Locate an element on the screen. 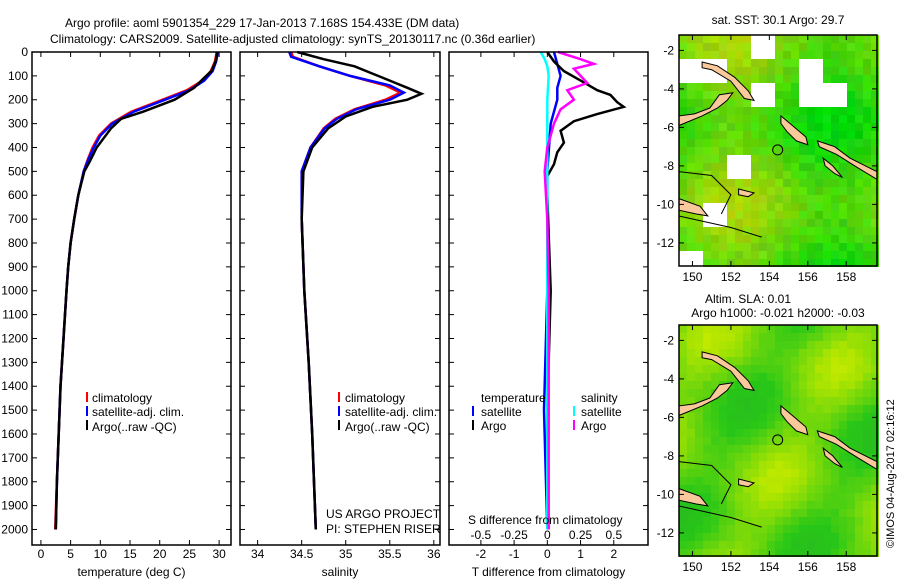 The width and height of the screenshot is (900, 585). map-subtitle: Argo h1000: -0.021 h2000: -0.03 is located at coordinates (778, 313).